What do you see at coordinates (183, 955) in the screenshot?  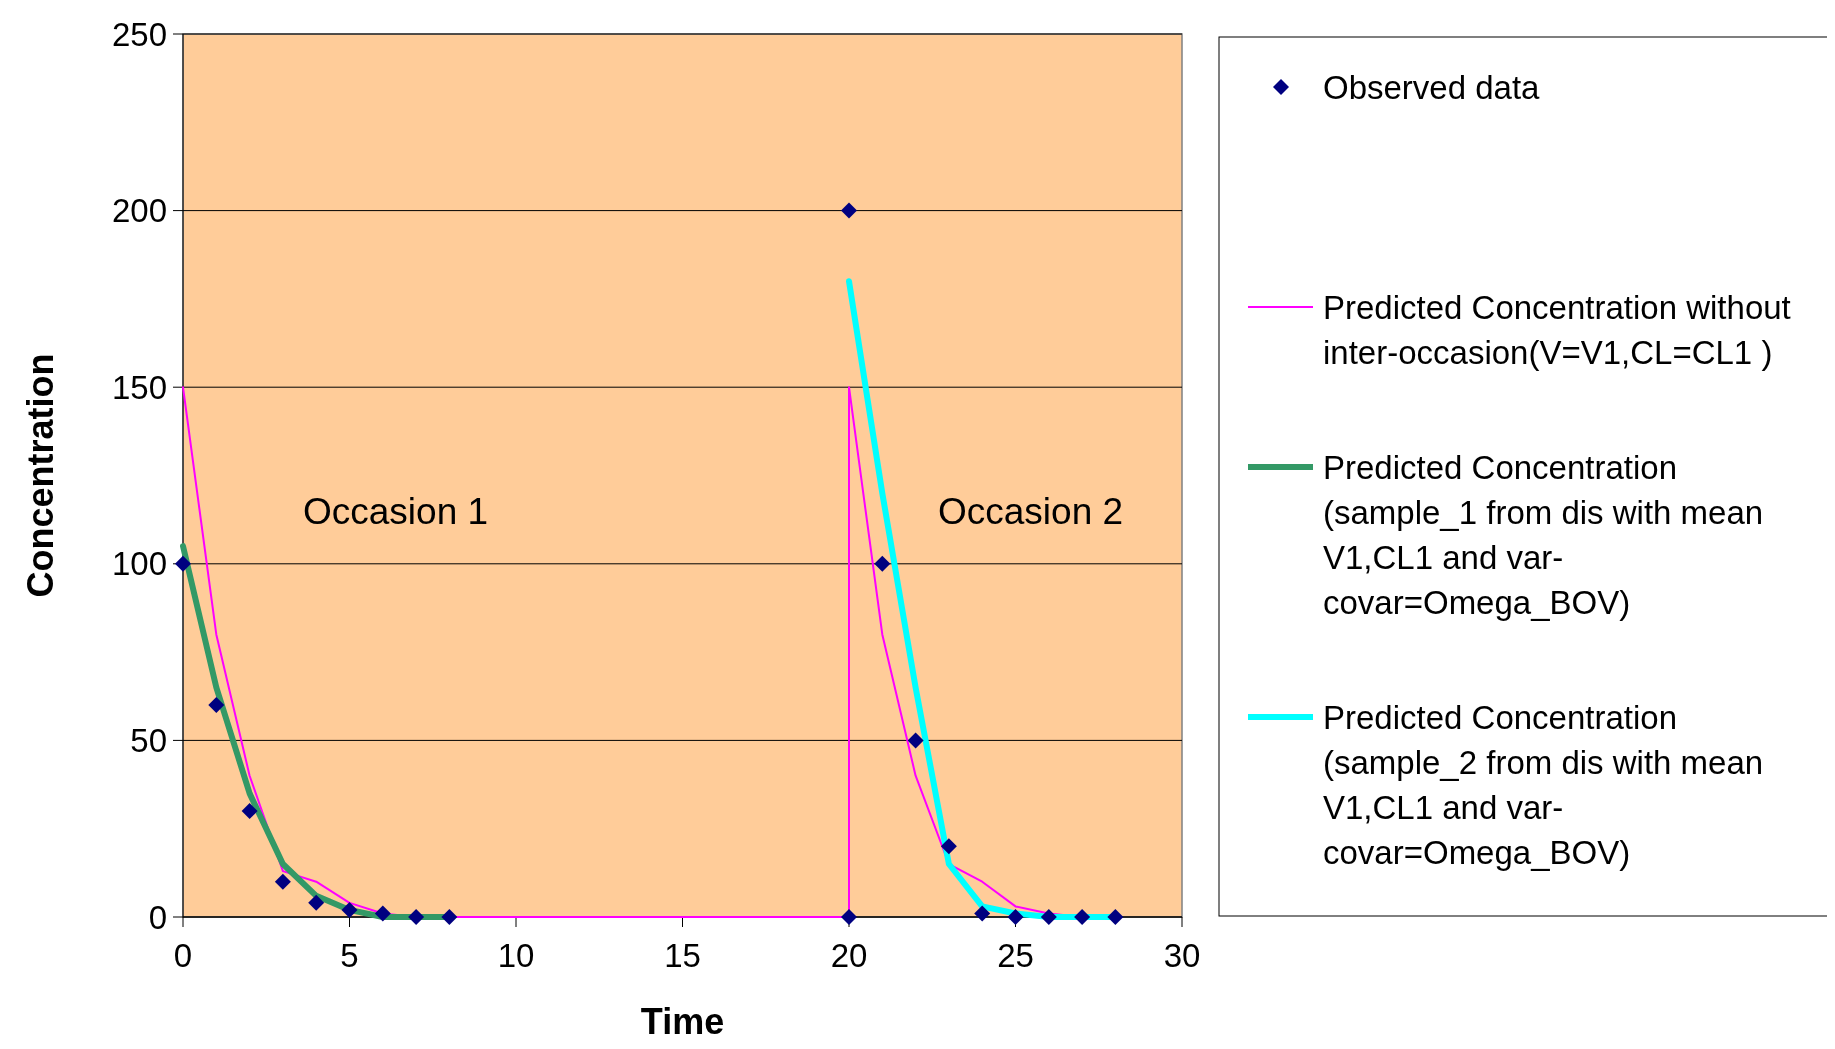 I see `x-tick-label: 0` at bounding box center [183, 955].